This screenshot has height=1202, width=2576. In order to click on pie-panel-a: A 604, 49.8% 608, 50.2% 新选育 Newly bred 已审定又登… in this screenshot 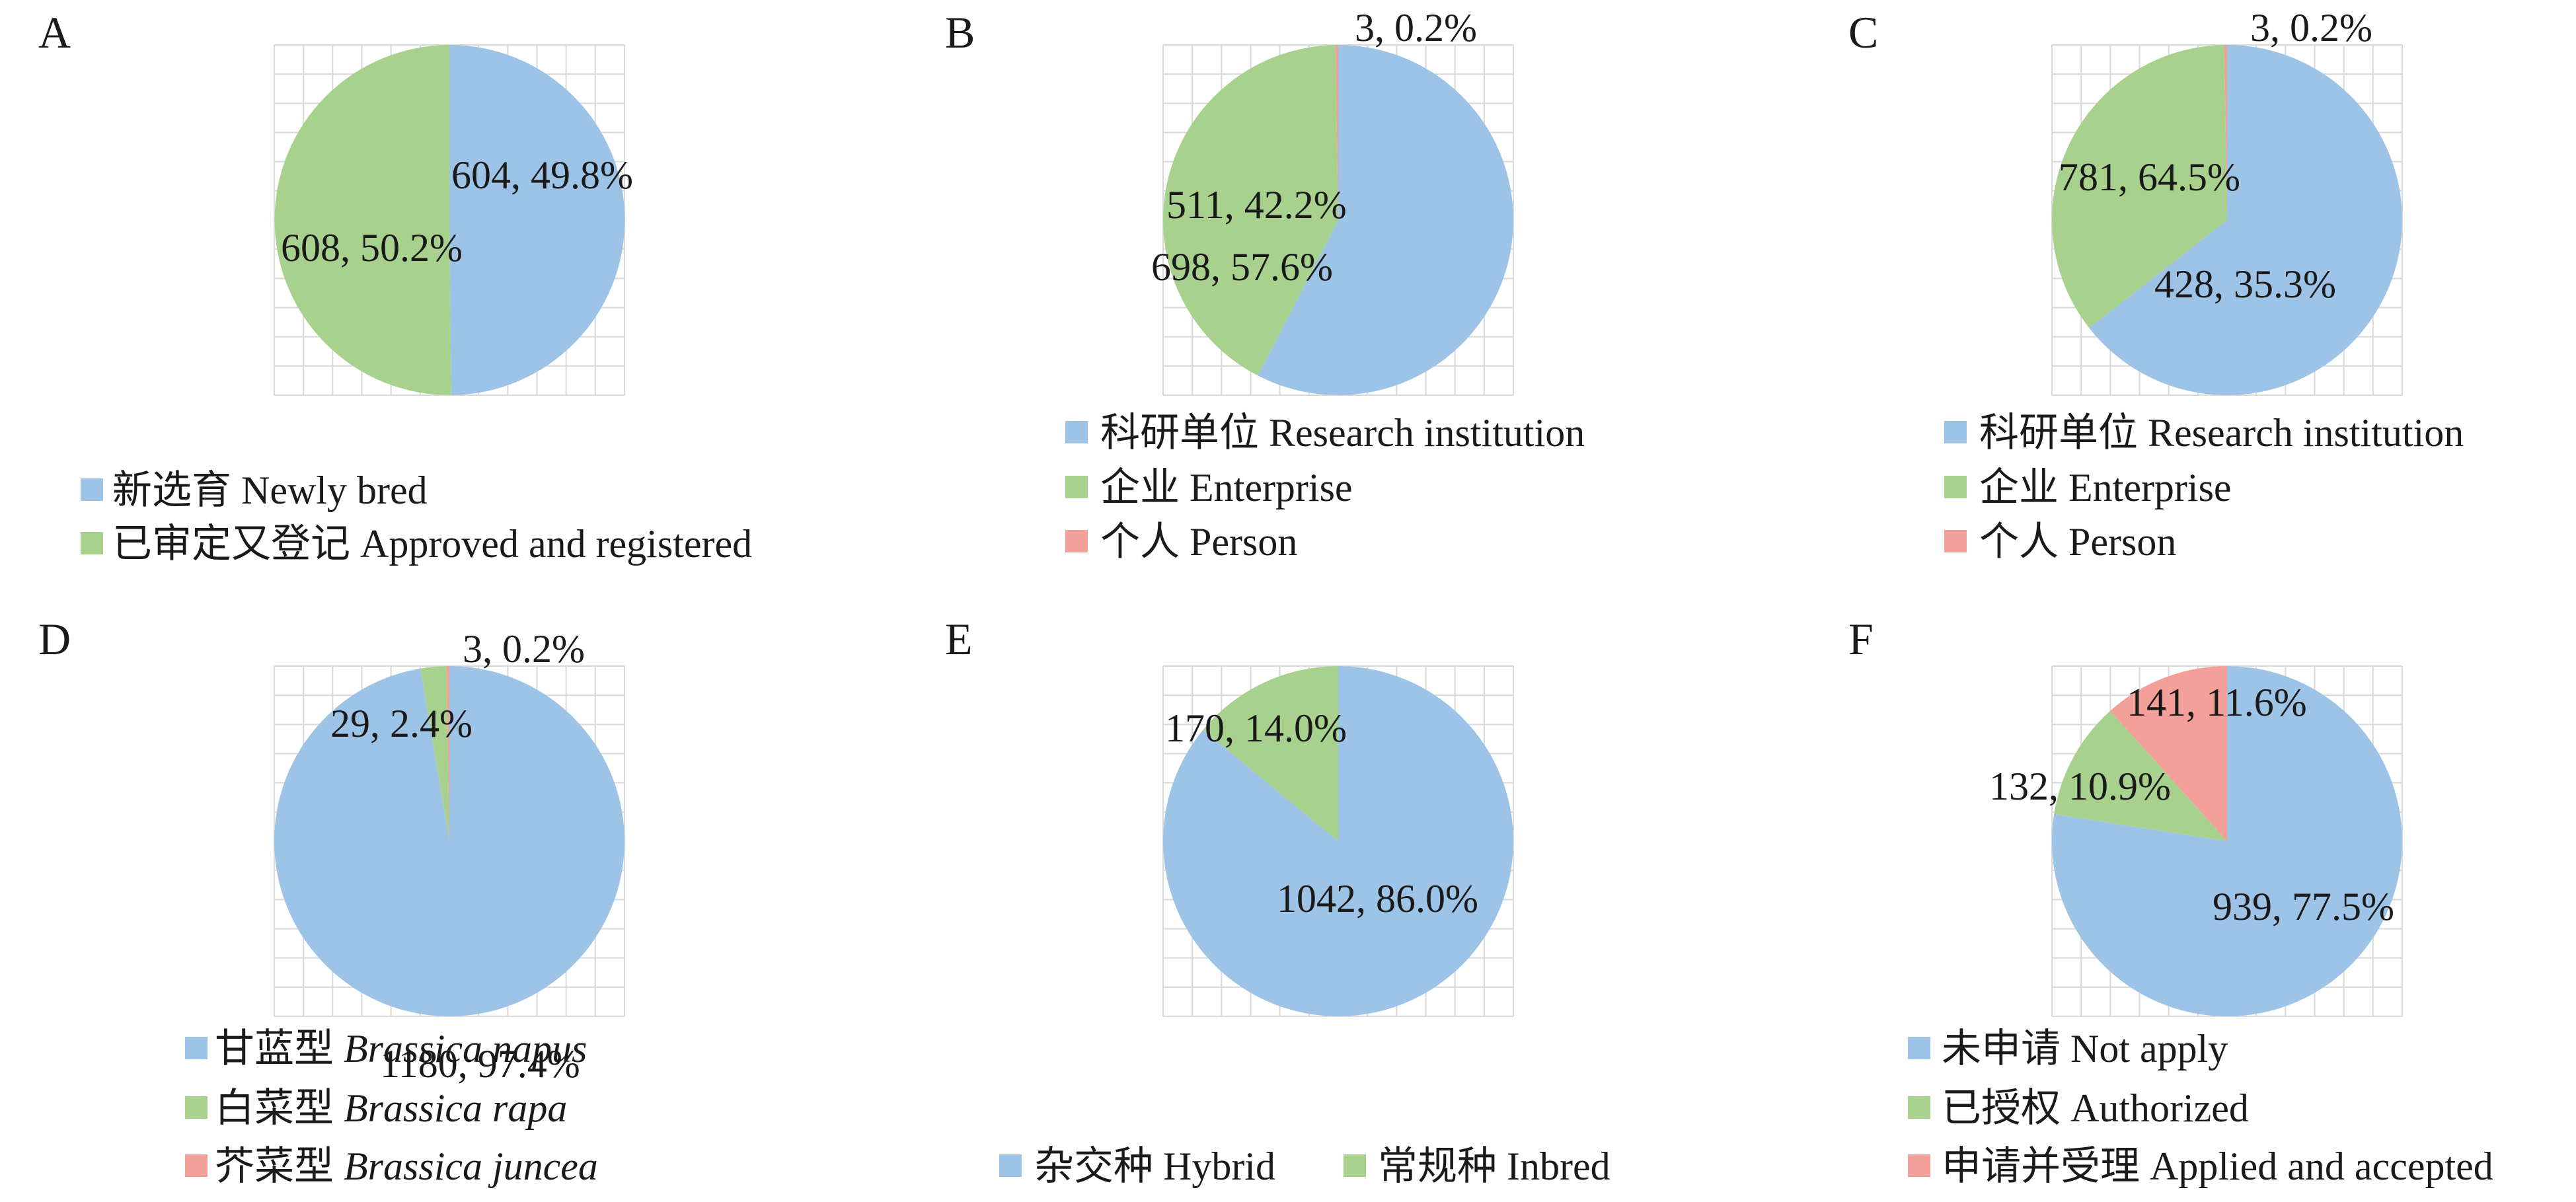, I will do `click(395, 286)`.